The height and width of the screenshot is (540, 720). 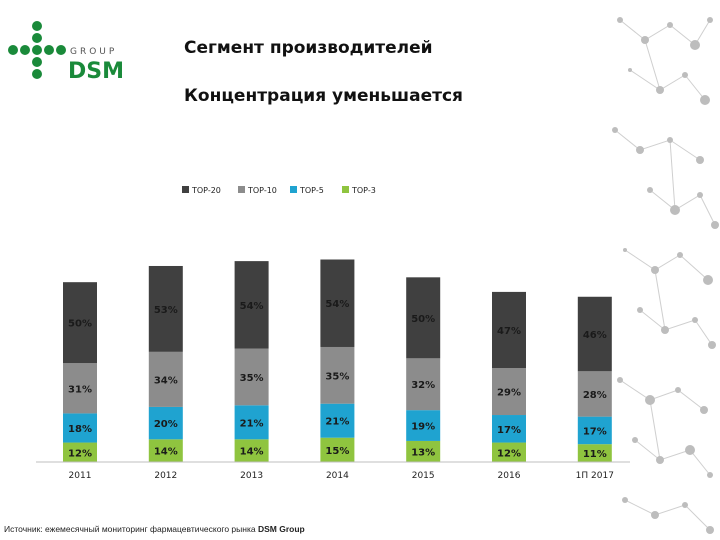 I want to click on x-tick-label-3: 2014, so click(x=337, y=476).